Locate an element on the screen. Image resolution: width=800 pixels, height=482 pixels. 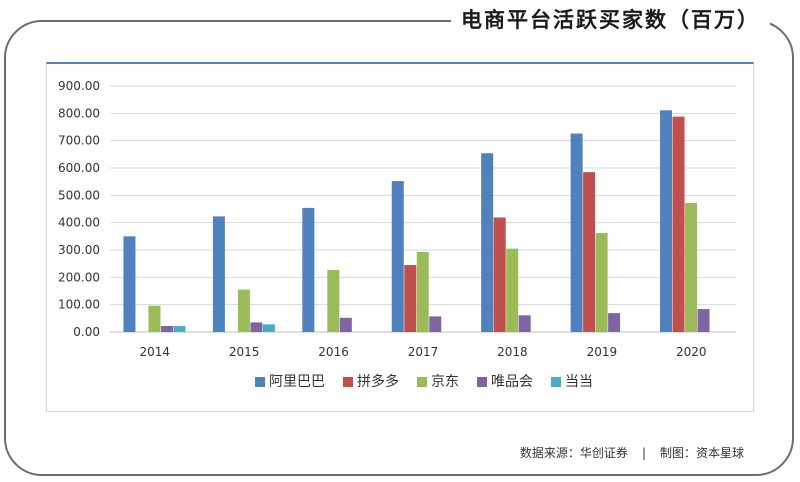
x-tick-label: 2020 is located at coordinates (691, 352).